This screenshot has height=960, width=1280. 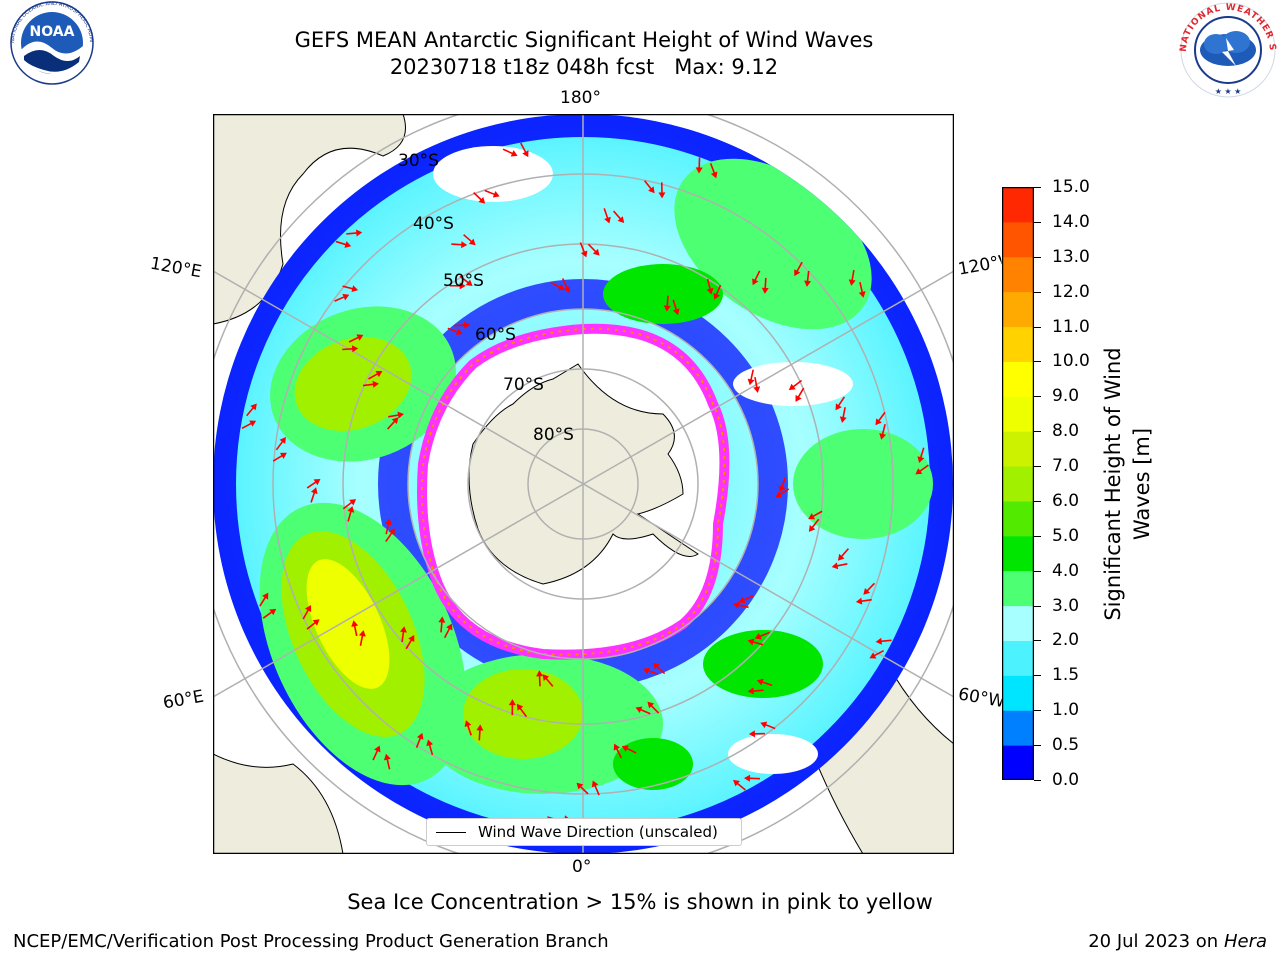 I want to click on wave-region-indian-peak, so click(x=348, y=624).